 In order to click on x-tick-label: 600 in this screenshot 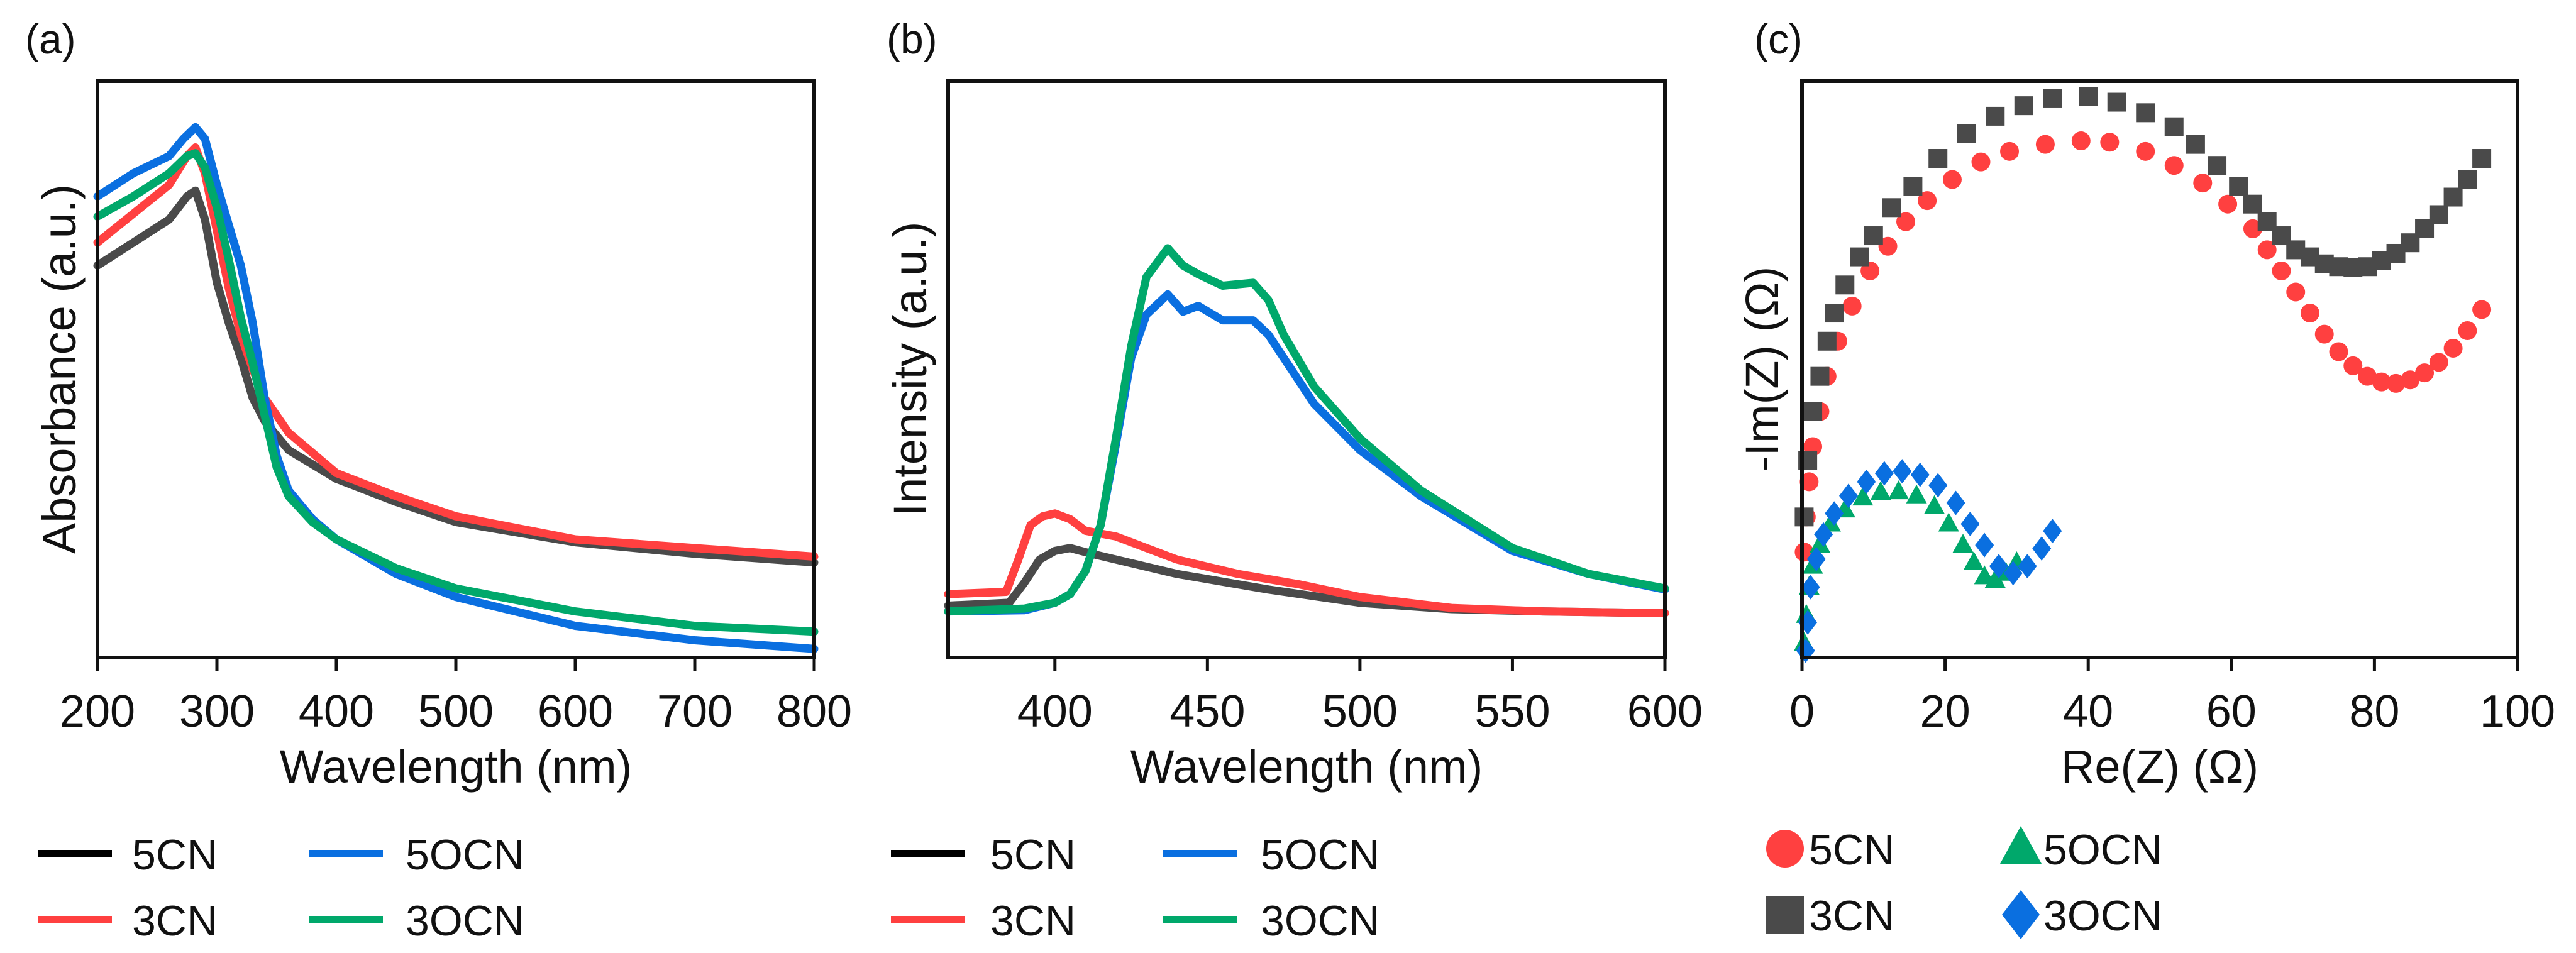, I will do `click(575, 711)`.